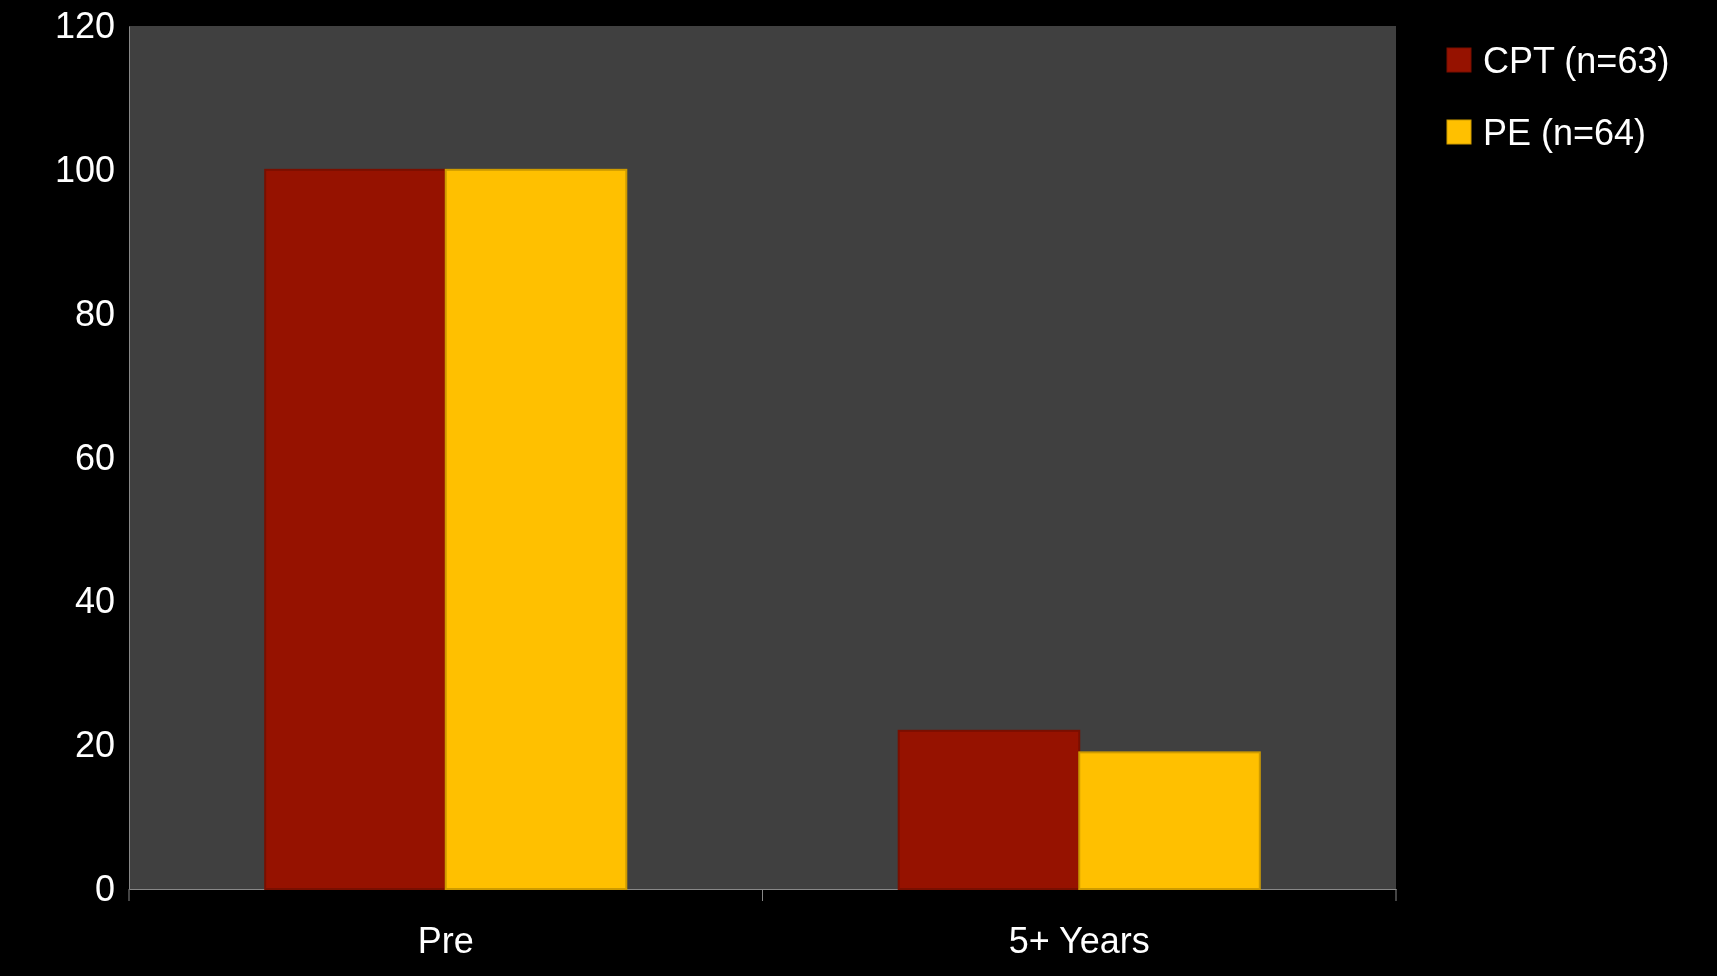 This screenshot has height=976, width=1717. What do you see at coordinates (1565, 132) in the screenshot?
I see `legend-label: PE (n=64)` at bounding box center [1565, 132].